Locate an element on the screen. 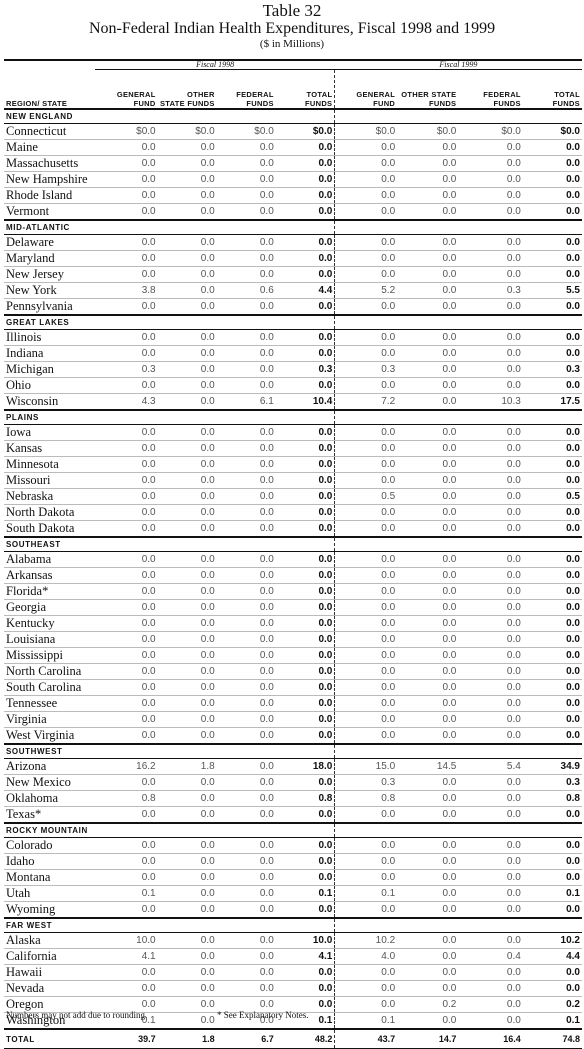  table-row: North Dakota 0.0 0.0 0.0 0.0 0.0 0.0 0.0 0.0 is located at coordinates (293, 512).